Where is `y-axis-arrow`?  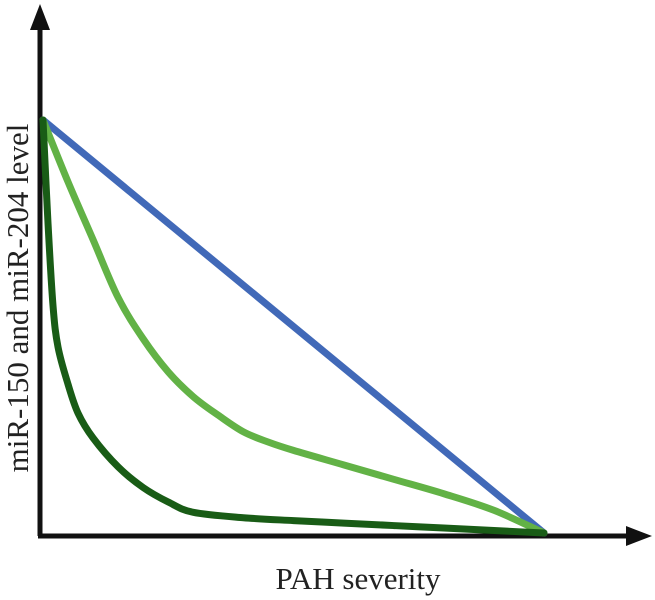
y-axis-arrow is located at coordinates (40, 17).